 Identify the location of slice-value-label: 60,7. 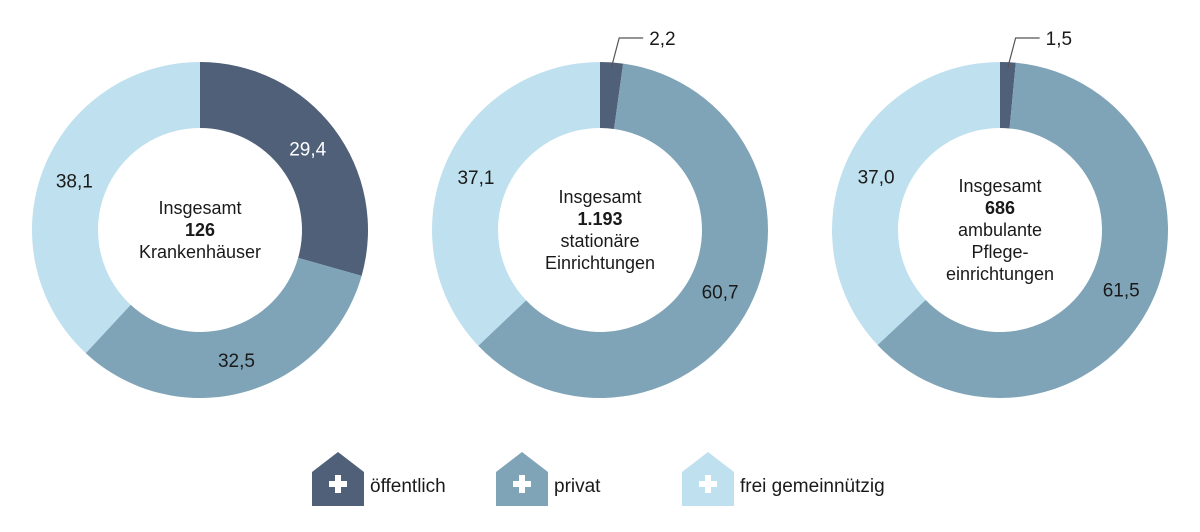
(720, 293).